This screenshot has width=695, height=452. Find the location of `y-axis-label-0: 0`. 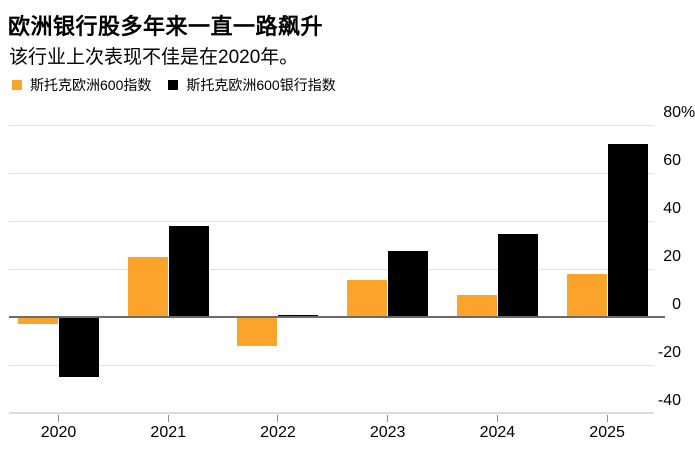

y-axis-label-0: 0 is located at coordinates (676, 304).